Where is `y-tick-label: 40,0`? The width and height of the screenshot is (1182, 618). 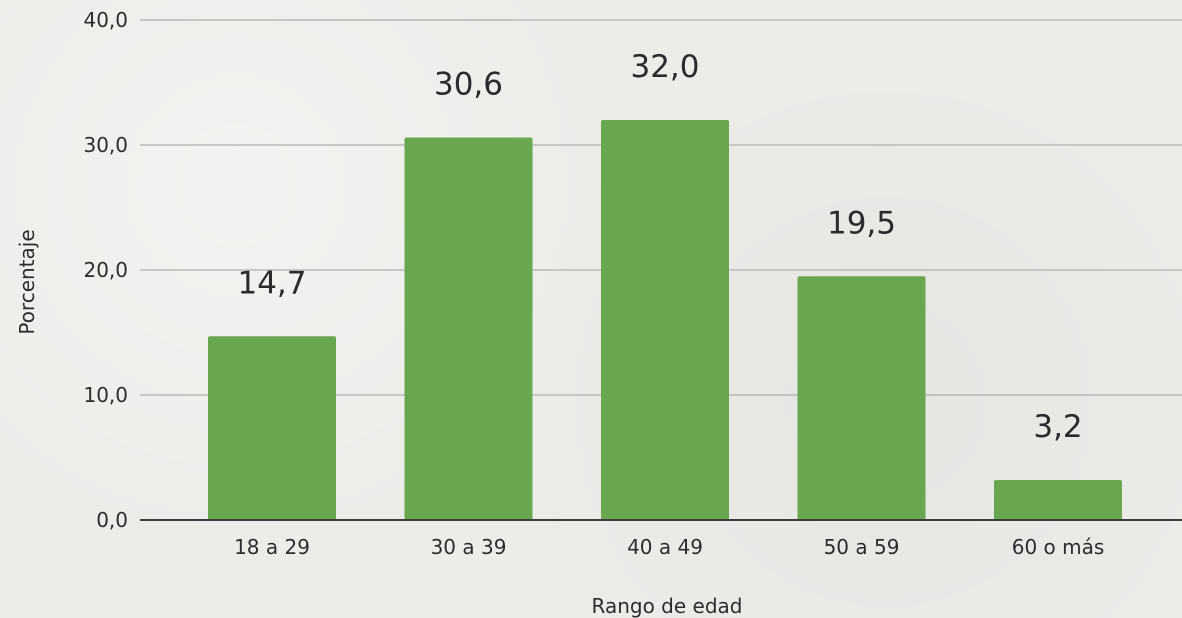
y-tick-label: 40,0 is located at coordinates (105, 20).